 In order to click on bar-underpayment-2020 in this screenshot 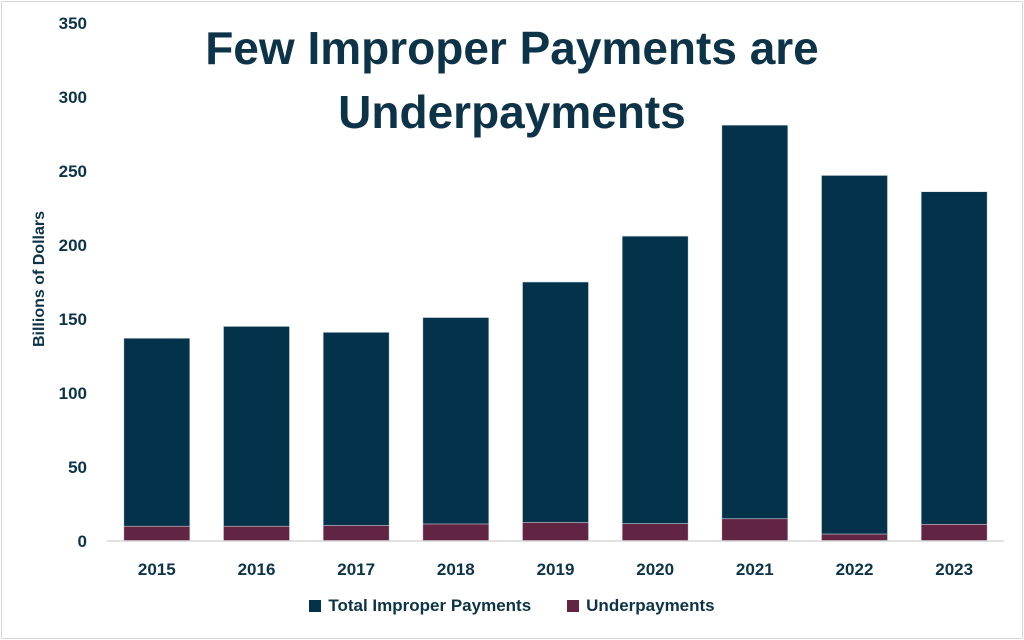, I will do `click(655, 532)`.